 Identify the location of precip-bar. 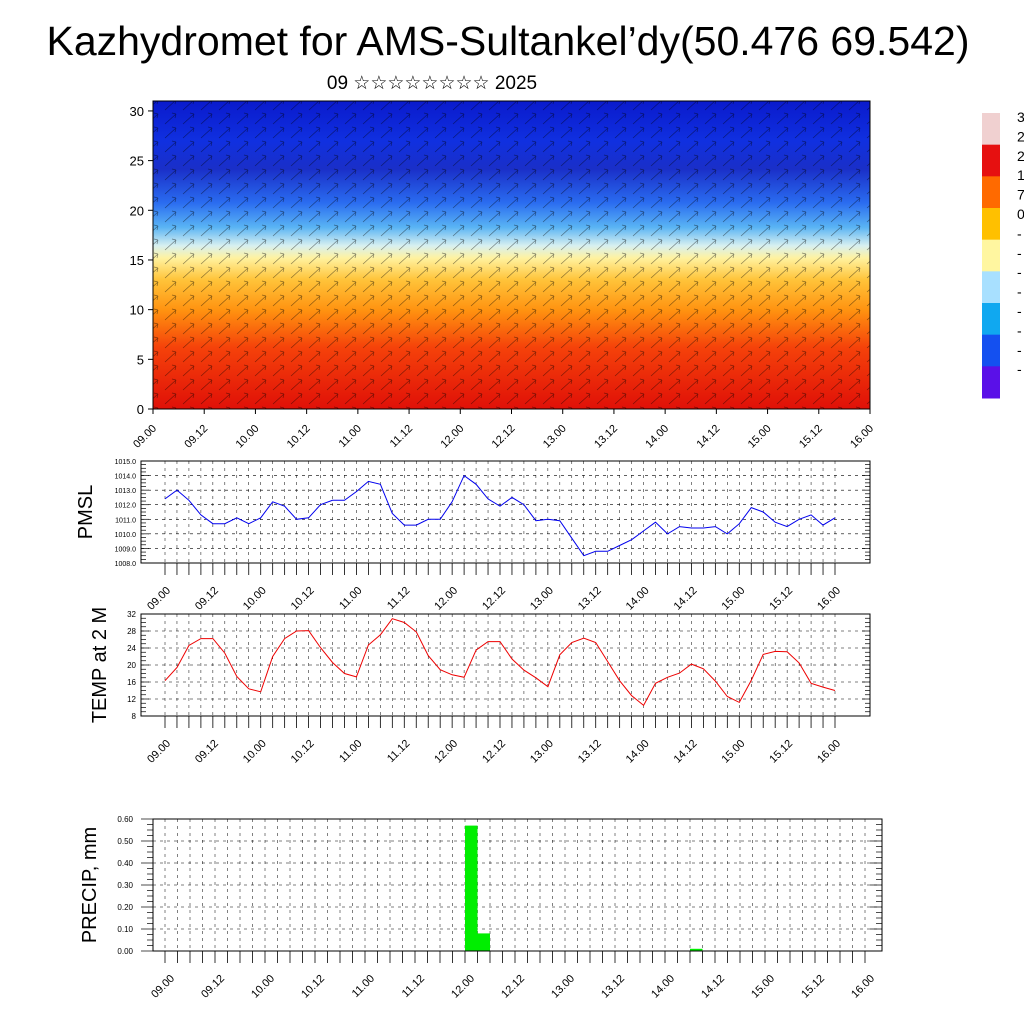
(483, 942).